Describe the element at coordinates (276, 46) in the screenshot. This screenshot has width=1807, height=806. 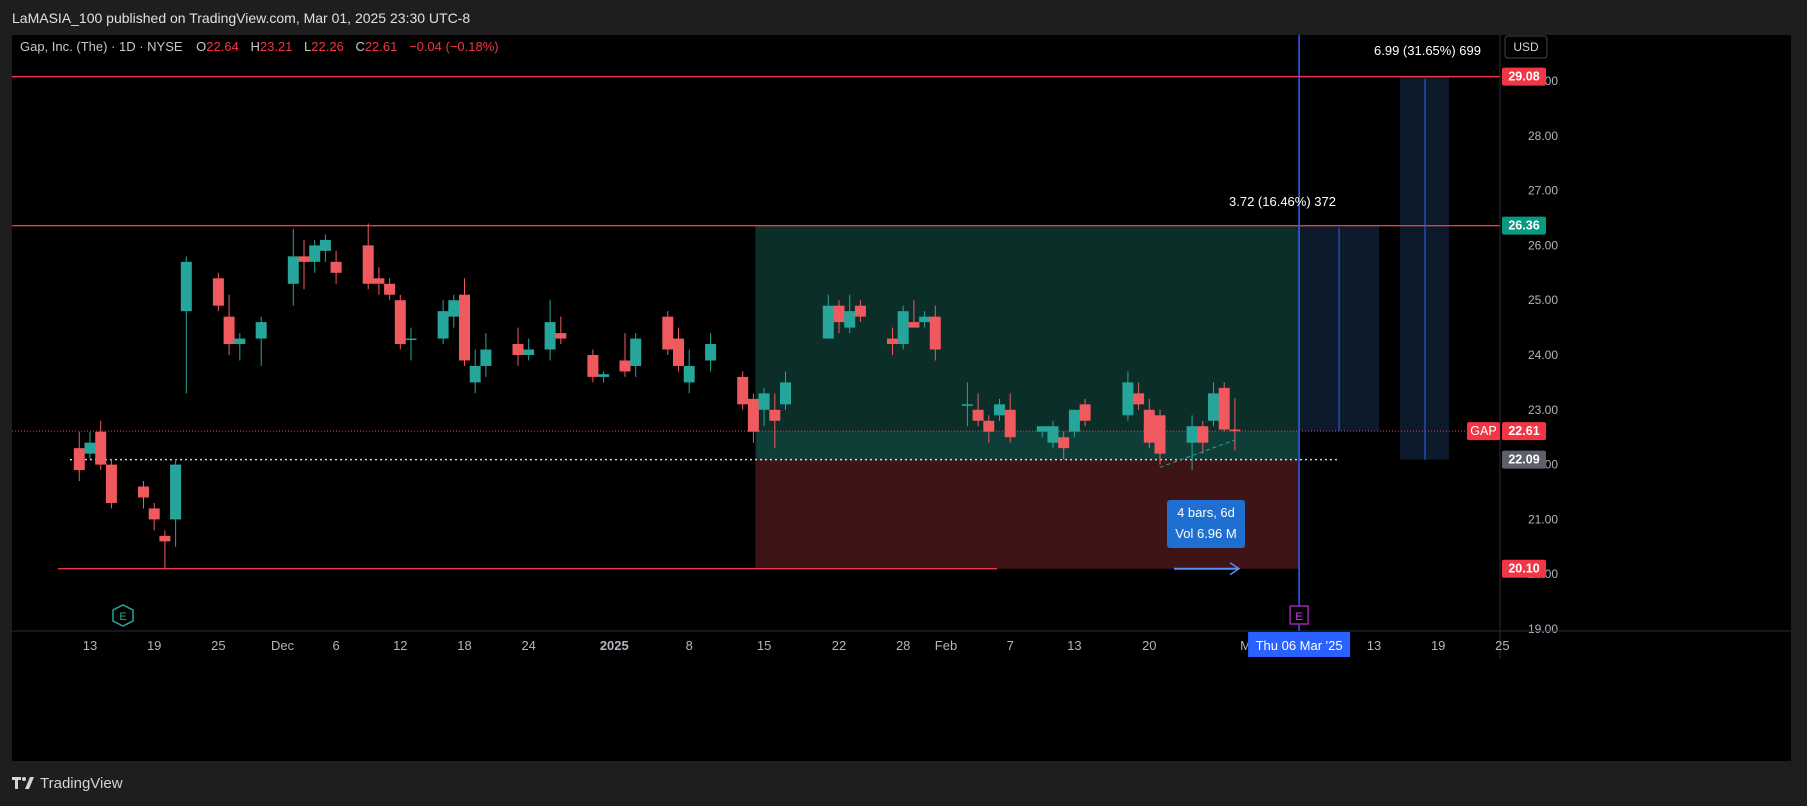
I see `legend-high-value: 23.21` at that location.